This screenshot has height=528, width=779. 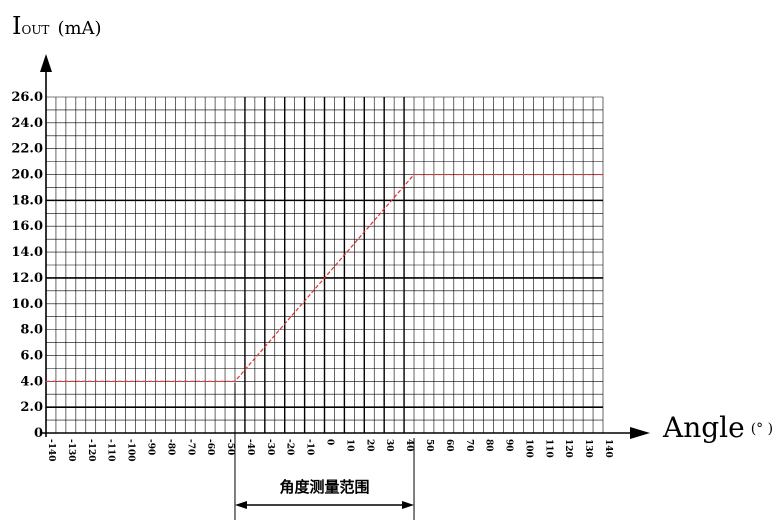 I want to click on x-tick-label: 130, so click(x=588, y=448).